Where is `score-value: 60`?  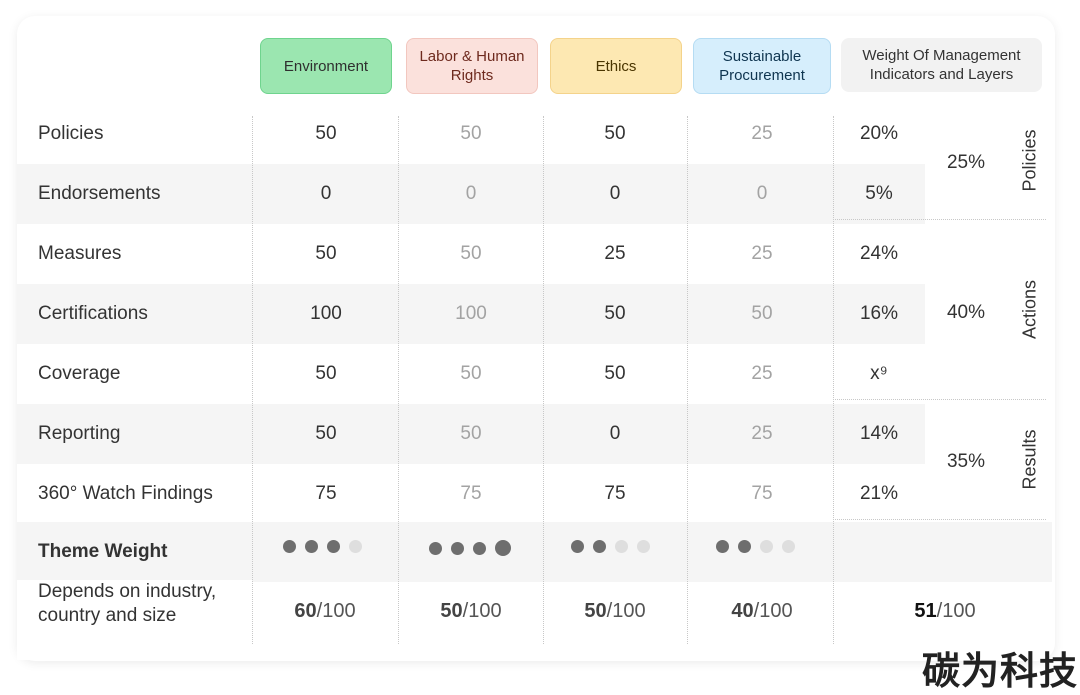 score-value: 60 is located at coordinates (305, 611).